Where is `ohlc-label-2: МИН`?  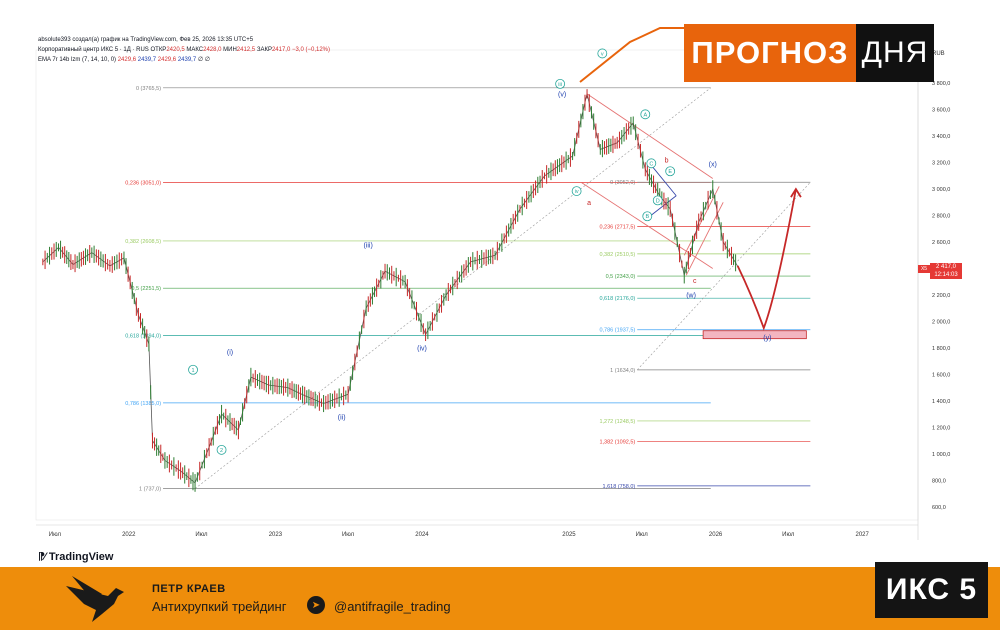
ohlc-label-2: МИН is located at coordinates (229, 50).